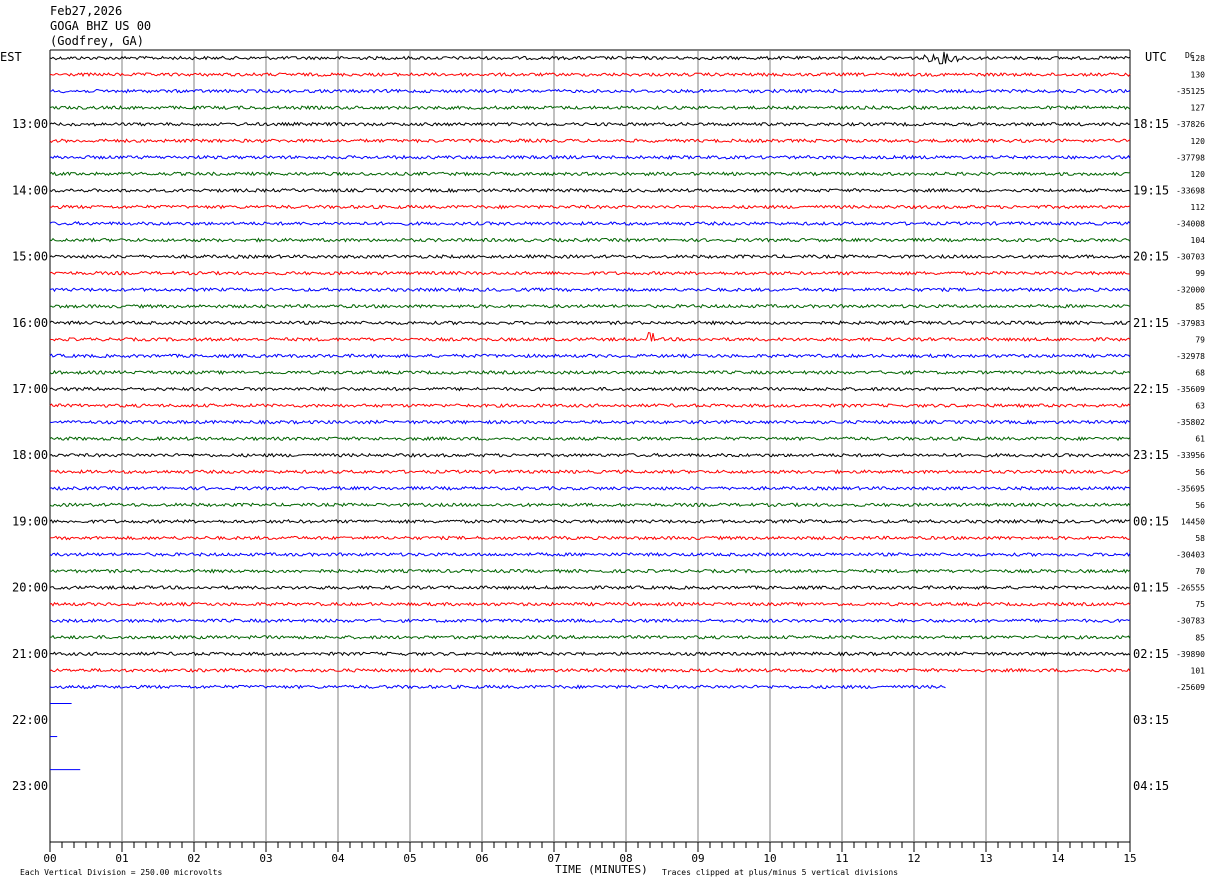 The width and height of the screenshot is (1210, 886). Describe the element at coordinates (481, 858) in the screenshot. I see `x-tick-label: 06` at that location.